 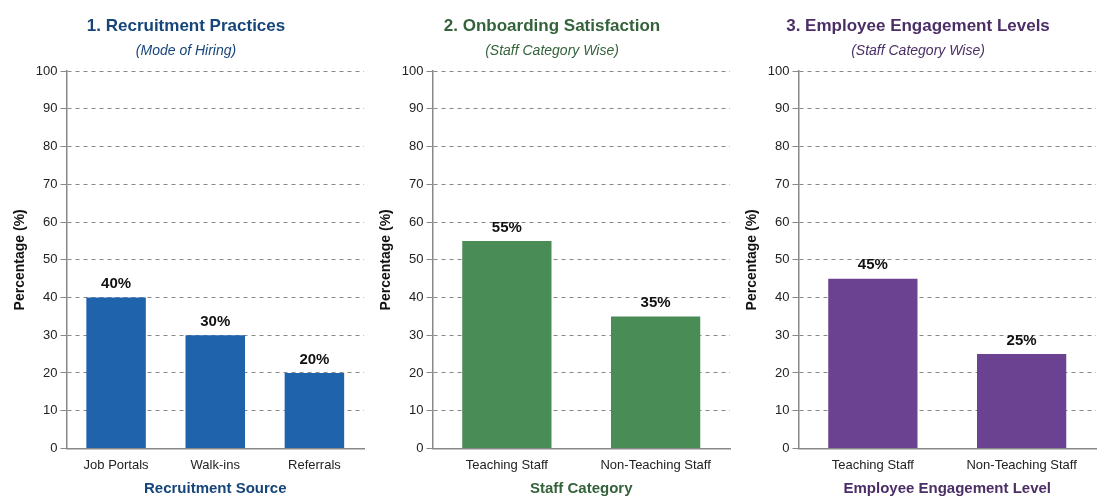 What do you see at coordinates (872, 264) in the screenshot?
I see `data-label: 45%` at bounding box center [872, 264].